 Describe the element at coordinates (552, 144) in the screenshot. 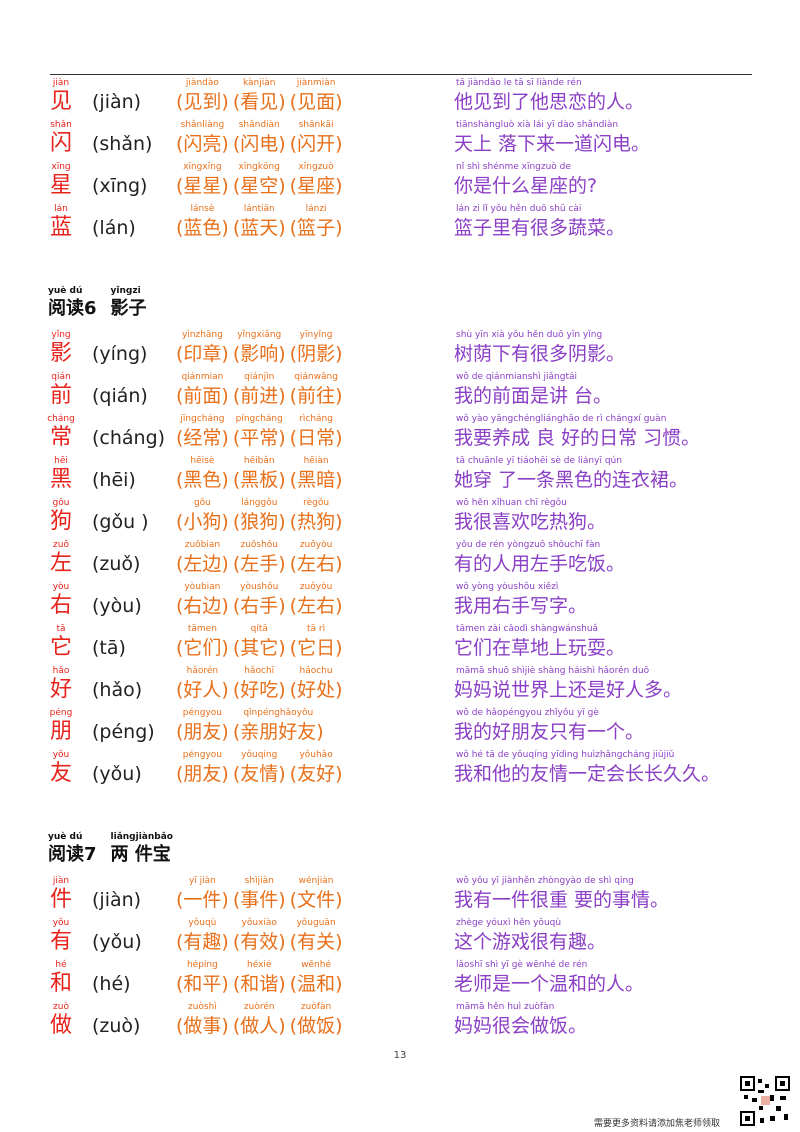

I see `sentence-text: 天上 落下来一道闪电。` at that location.